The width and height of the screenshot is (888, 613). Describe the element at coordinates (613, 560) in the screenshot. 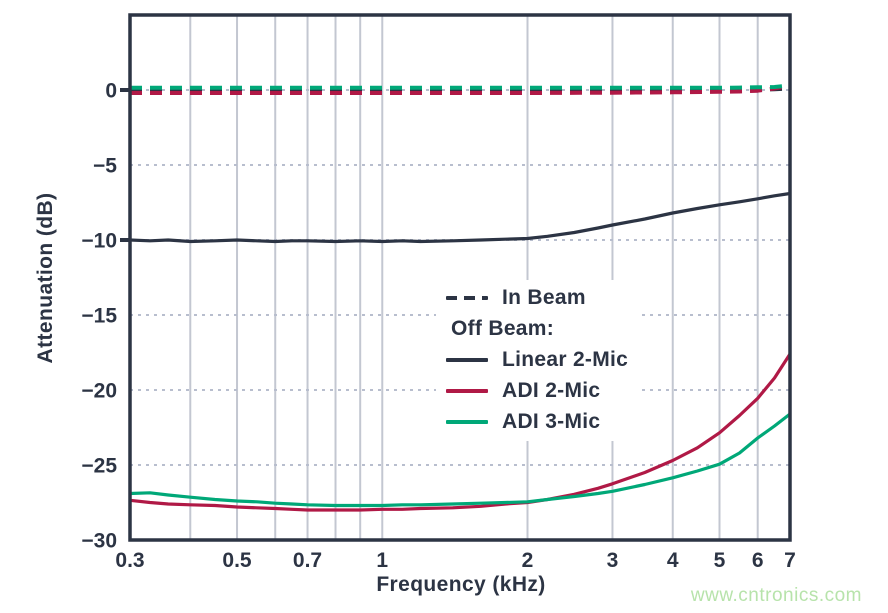

I see `x-tick-label: 3` at that location.